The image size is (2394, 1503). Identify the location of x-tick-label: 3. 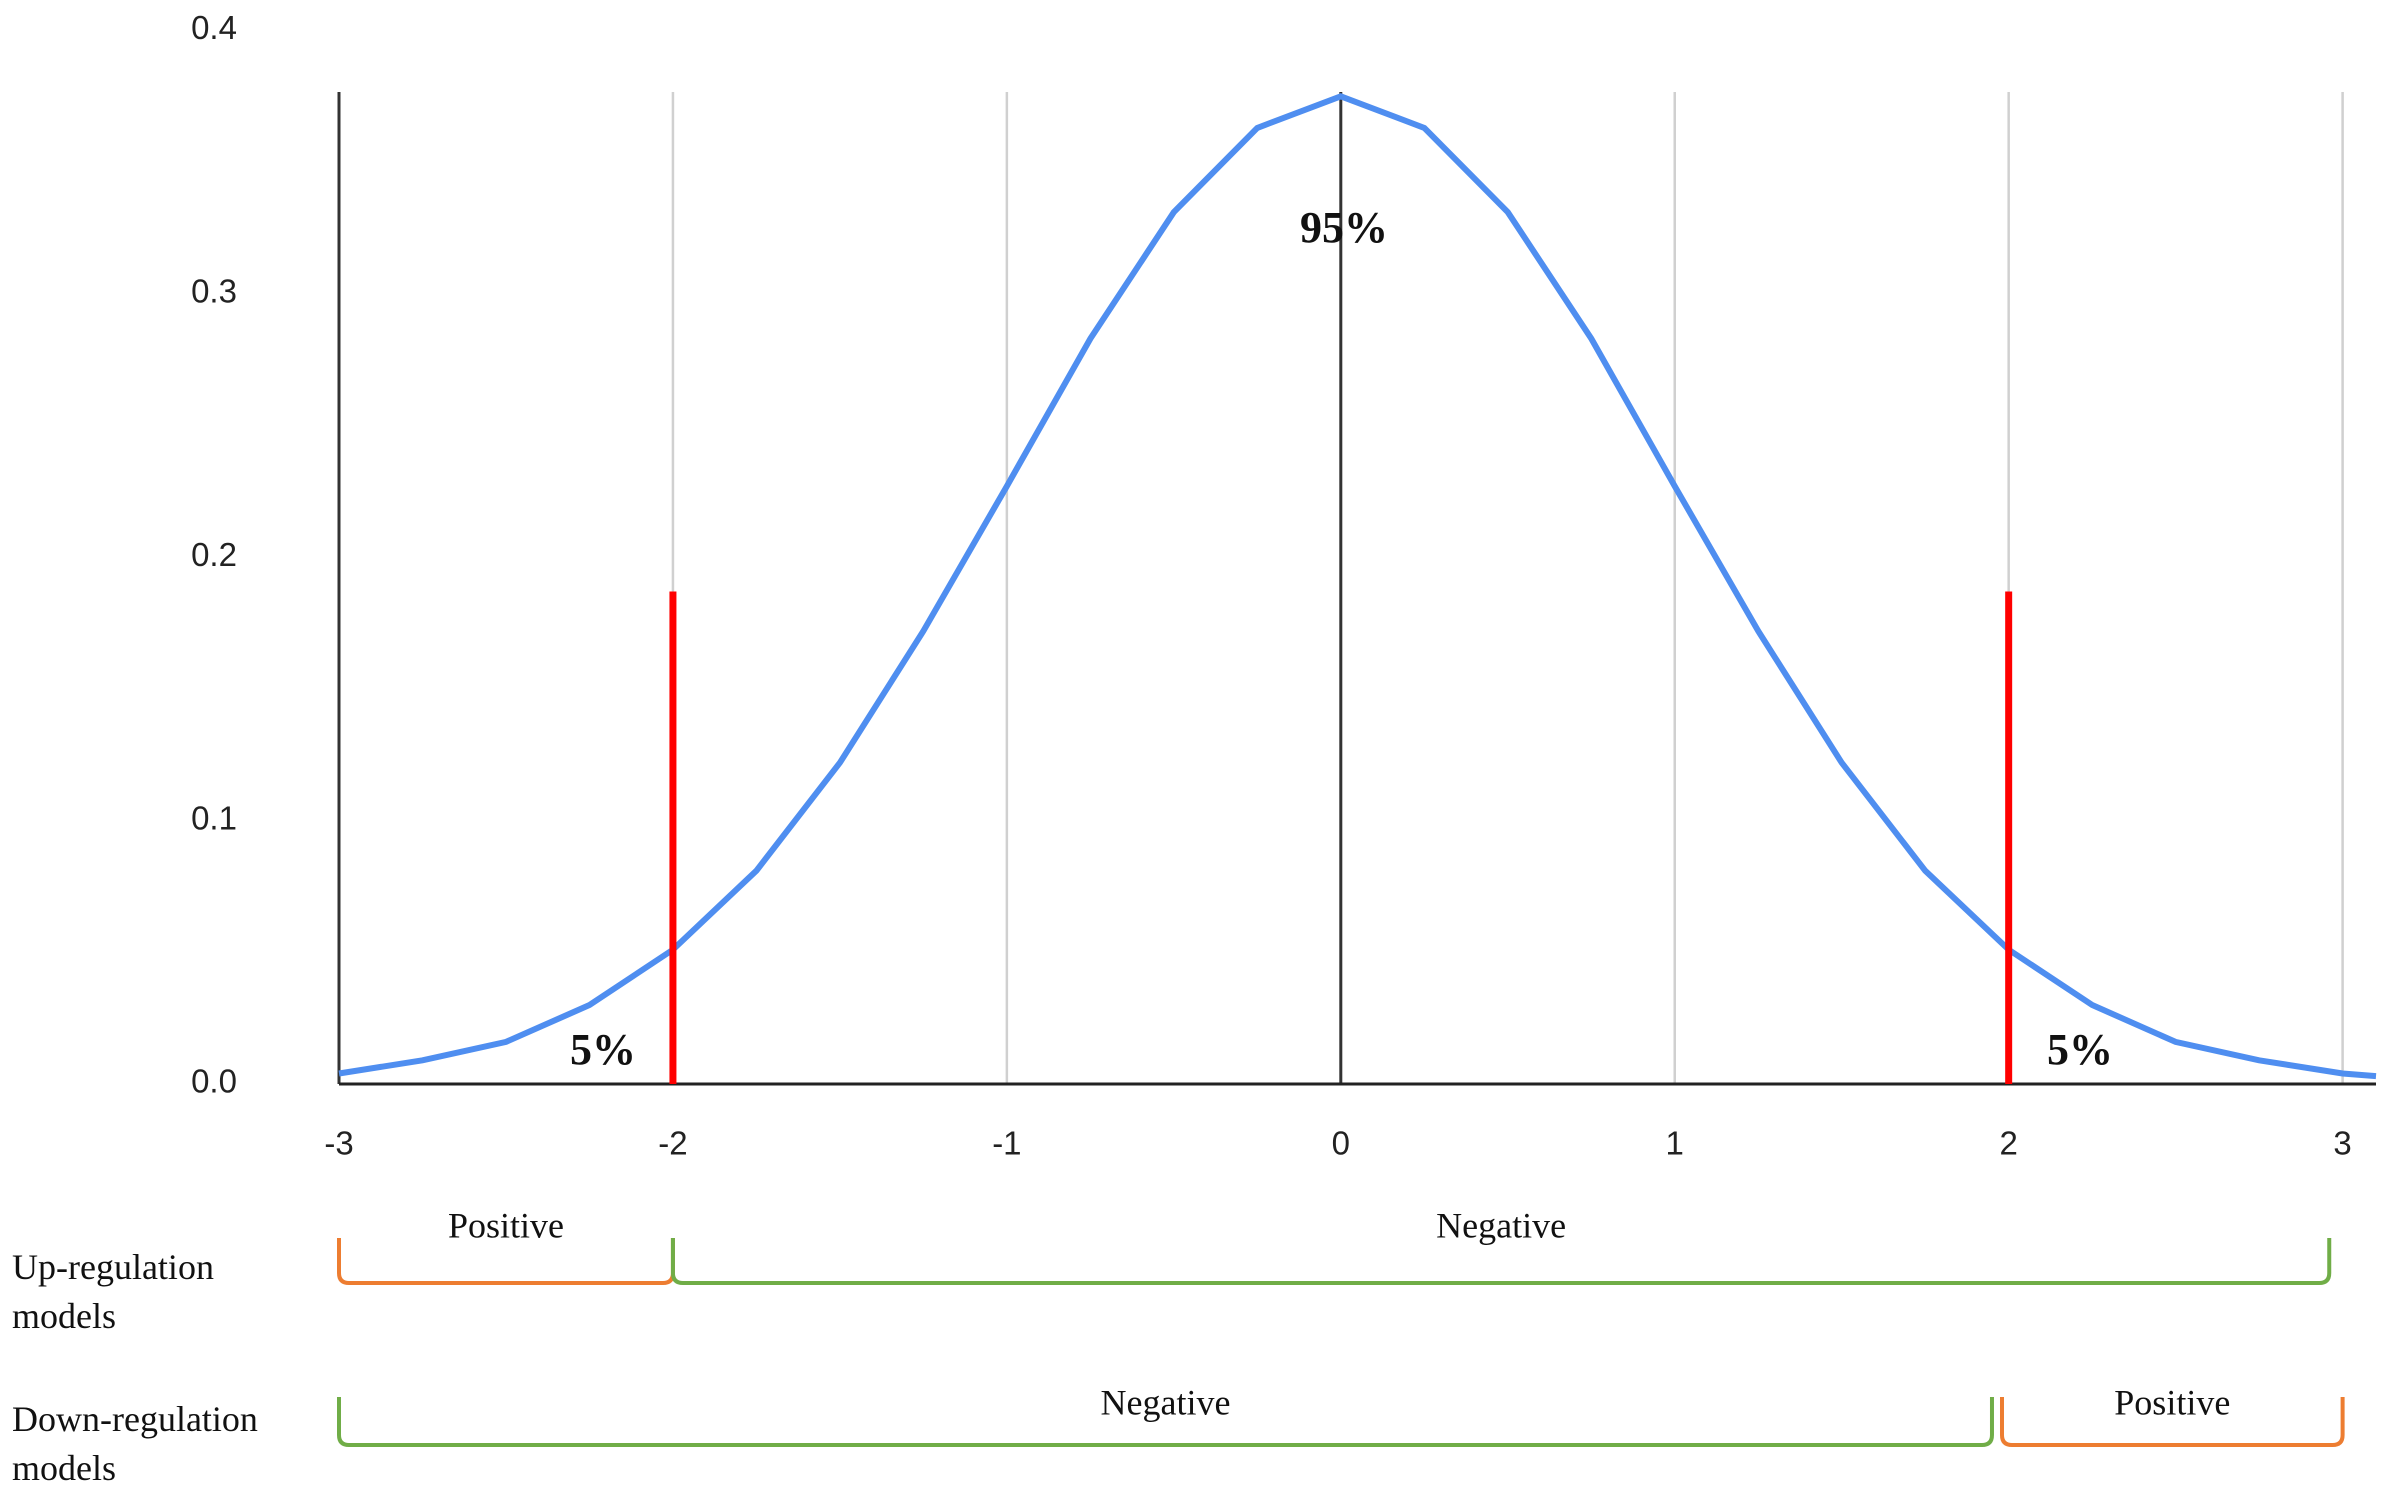
(2342, 1143).